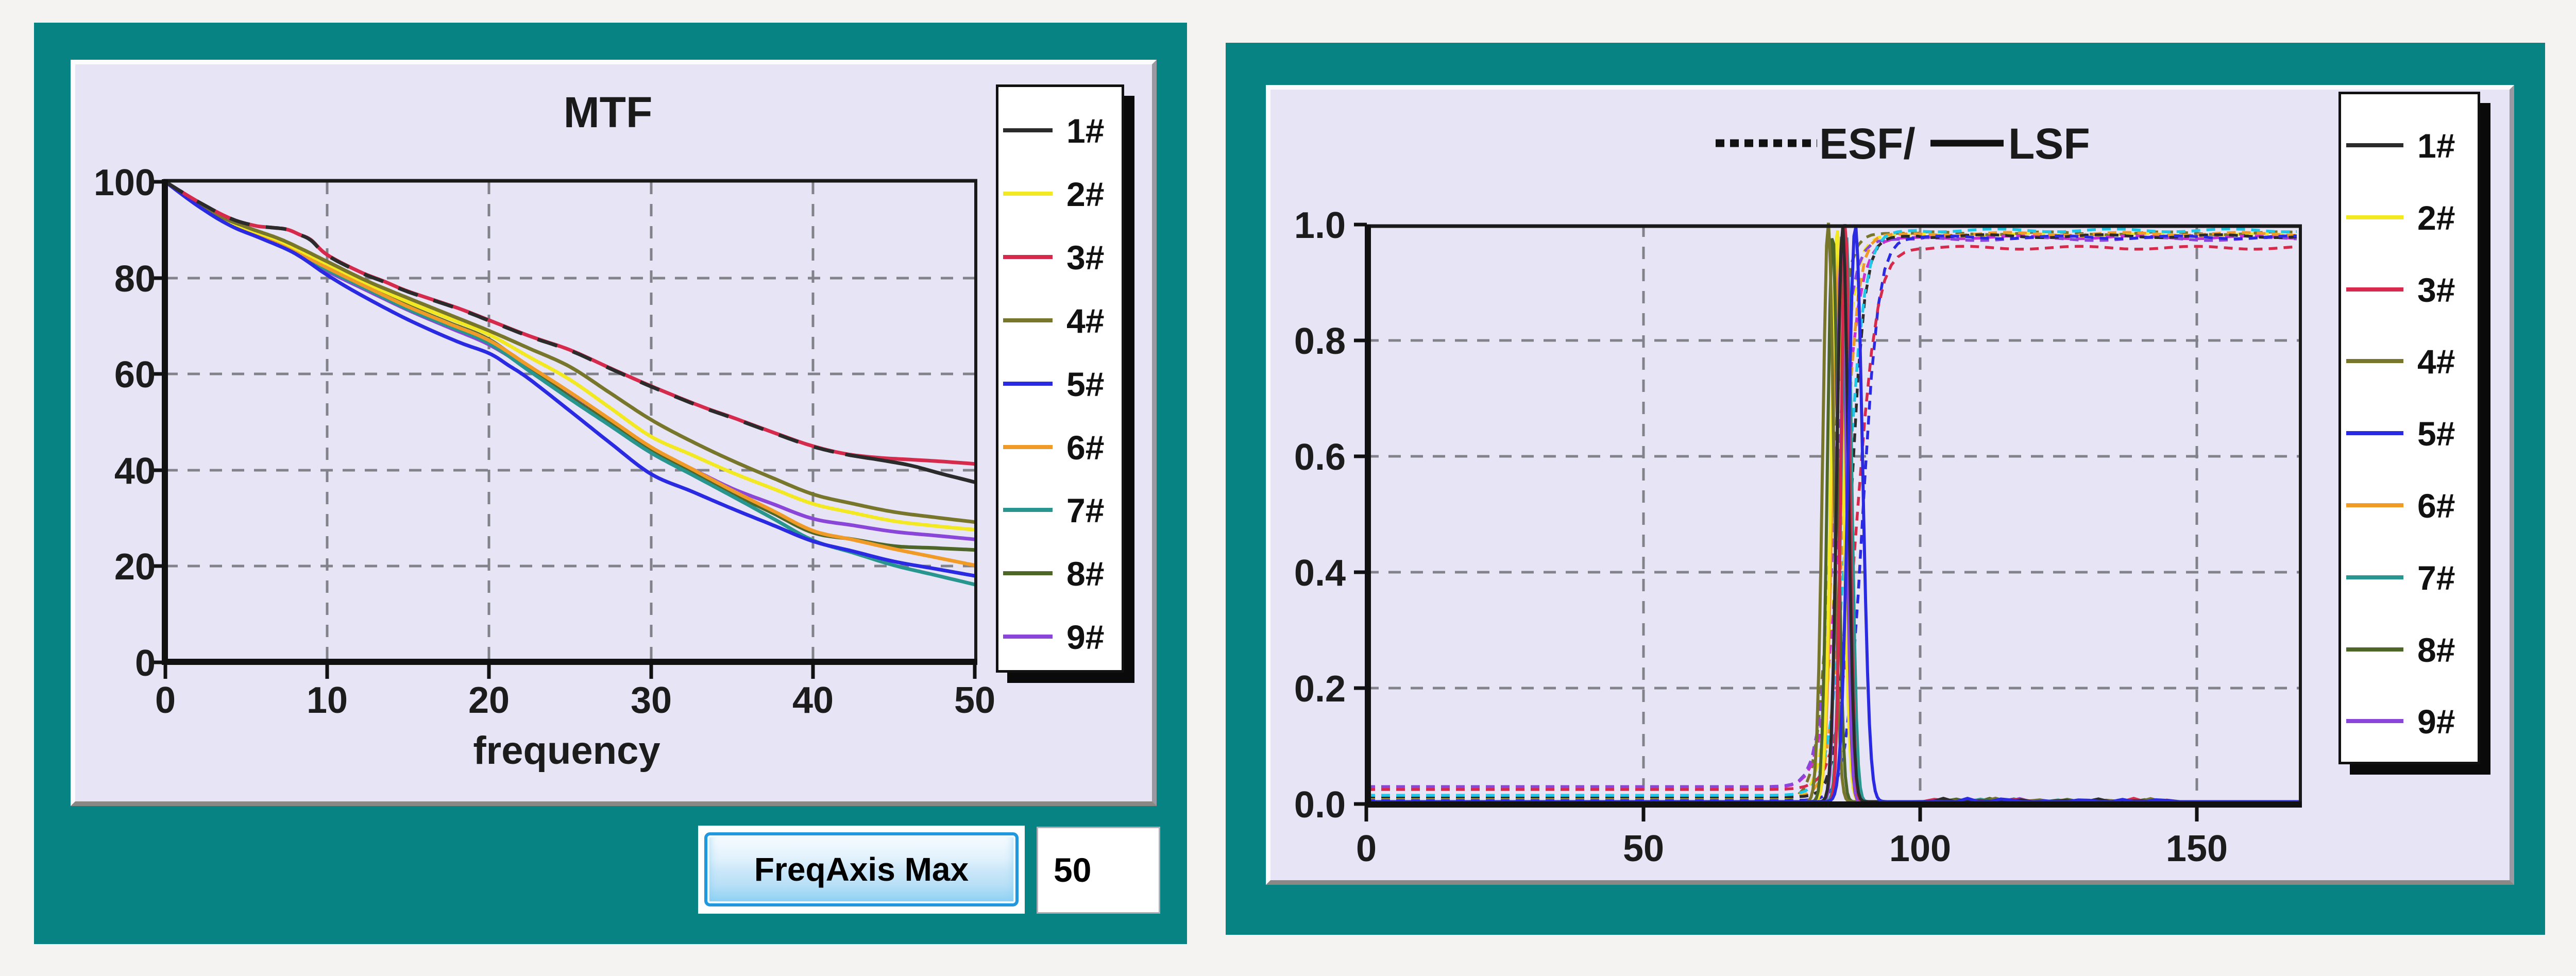 Image resolution: width=2576 pixels, height=976 pixels. Describe the element at coordinates (1320, 225) in the screenshot. I see `svg-text: 1.0` at that location.